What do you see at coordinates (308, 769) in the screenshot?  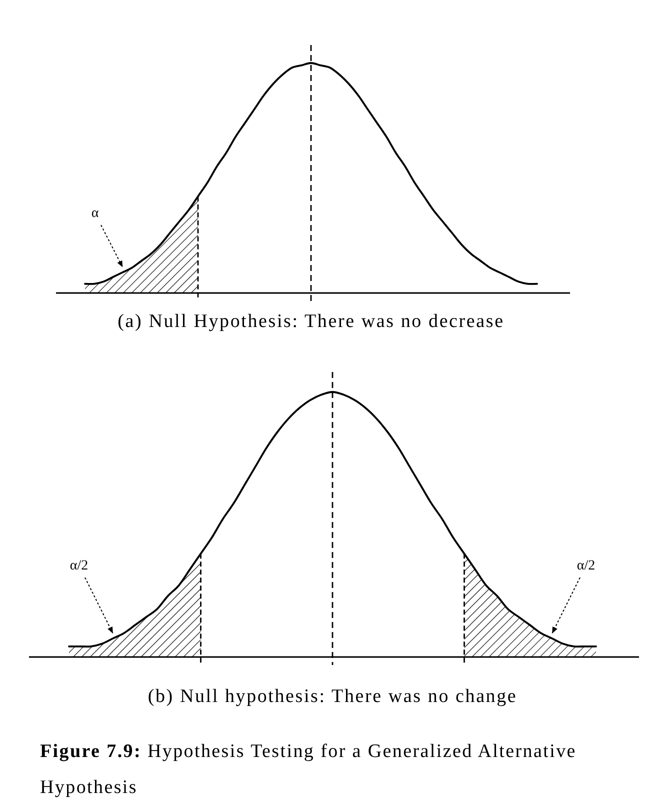 I see `caption: Figure 7.9: Hypothesis Testing for a Generalized Alternative Hypothesis` at bounding box center [308, 769].